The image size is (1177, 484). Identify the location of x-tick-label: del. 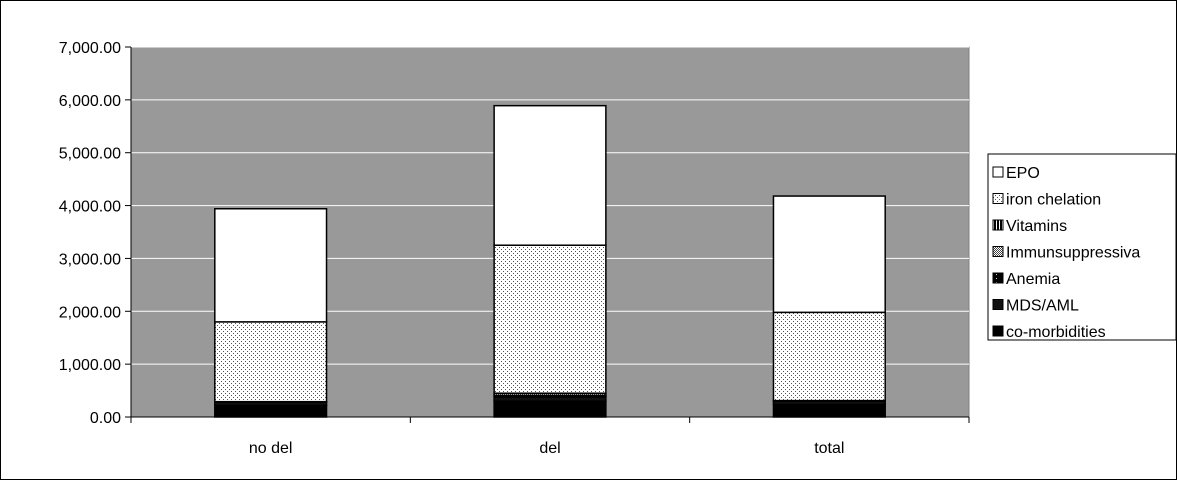
(549, 448).